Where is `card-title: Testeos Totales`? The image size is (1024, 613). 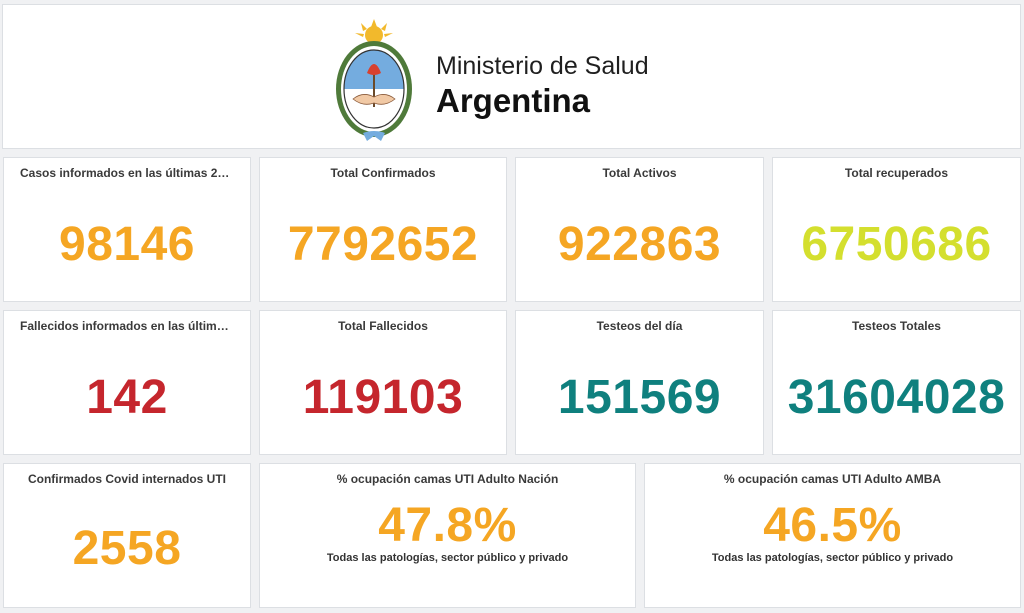
card-title: Testeos Totales is located at coordinates (896, 326).